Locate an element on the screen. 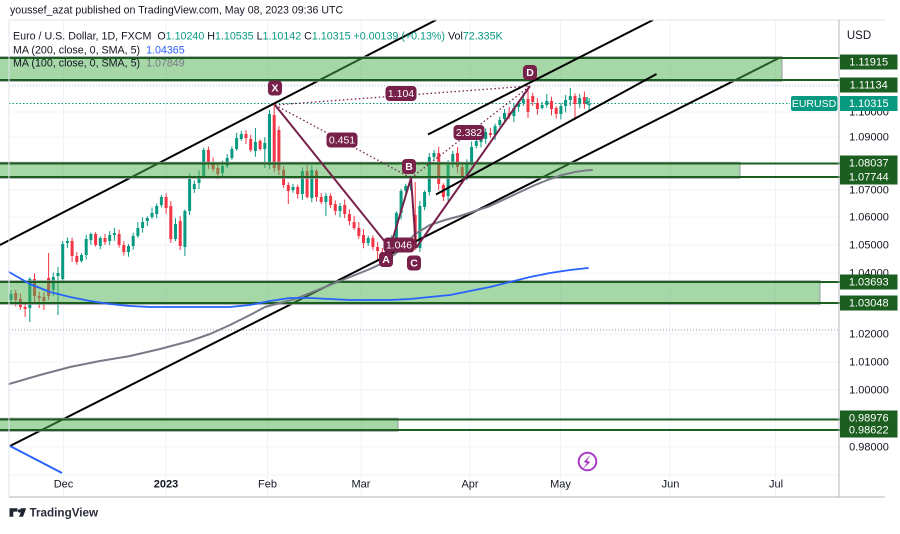  svg-text: 1.07744 is located at coordinates (869, 177).